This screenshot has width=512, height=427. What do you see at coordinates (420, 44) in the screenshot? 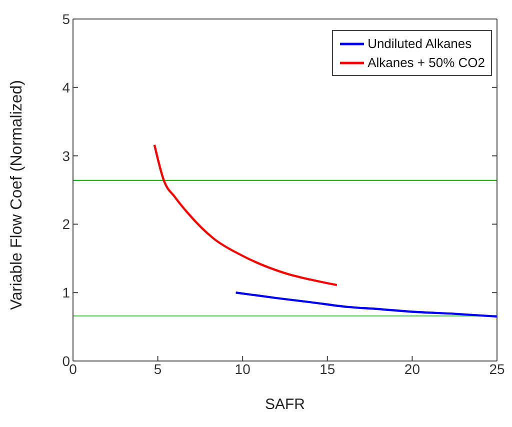
I see `legend-label: Undiluted Alkanes` at bounding box center [420, 44].